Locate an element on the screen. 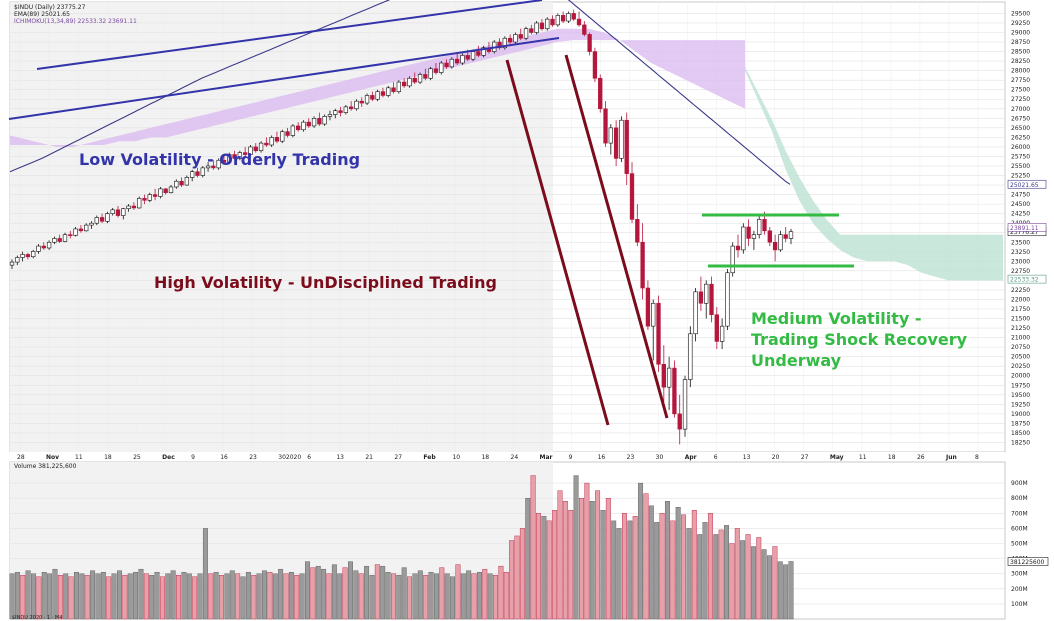 The image size is (1054, 621). volume-legend: Volume 381,225,600 is located at coordinates (45, 466).